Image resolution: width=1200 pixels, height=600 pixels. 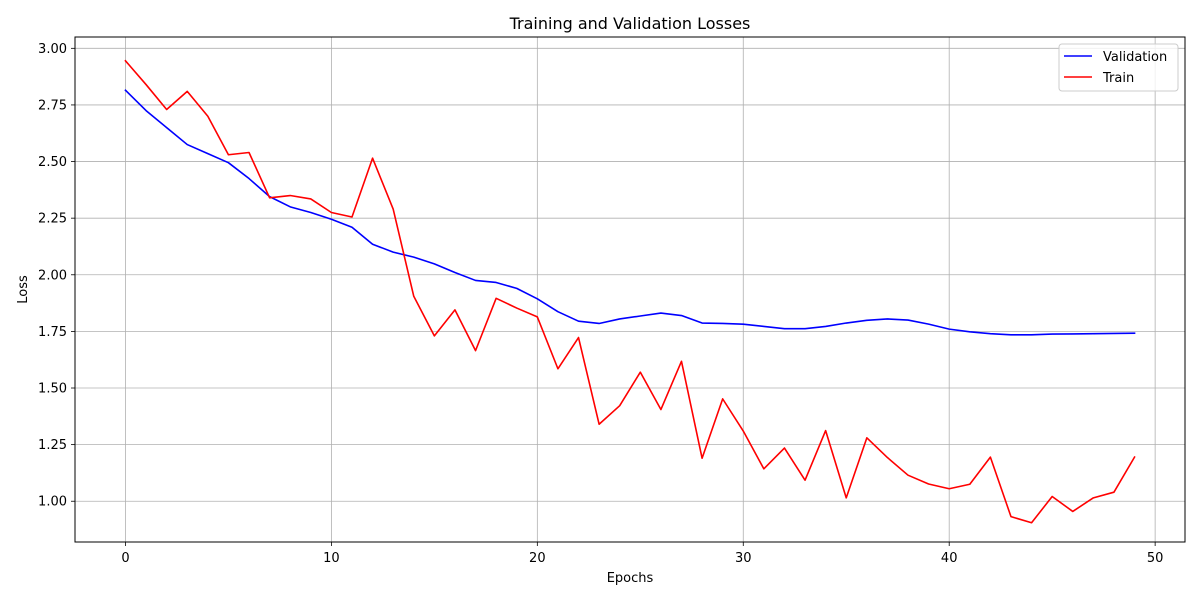 I want to click on y-tick-label: 2.00, so click(x=52, y=275).